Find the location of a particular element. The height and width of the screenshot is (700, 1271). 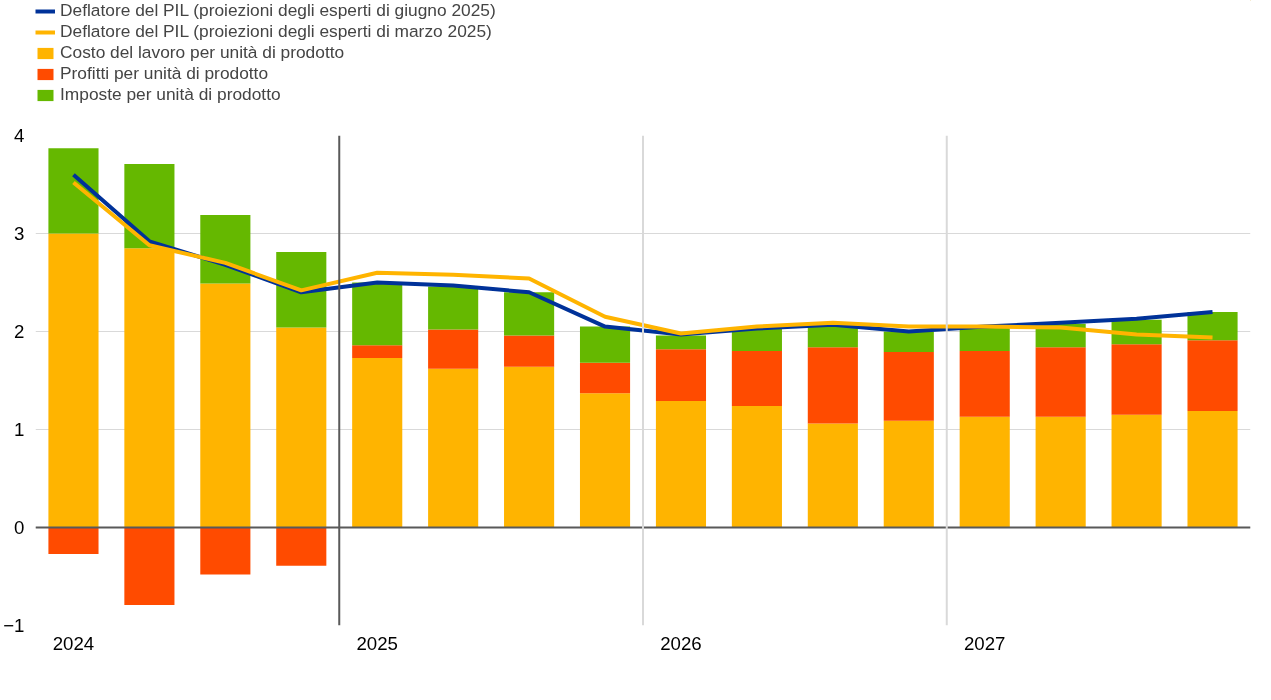

y-tick-label: 1 is located at coordinates (19, 429).